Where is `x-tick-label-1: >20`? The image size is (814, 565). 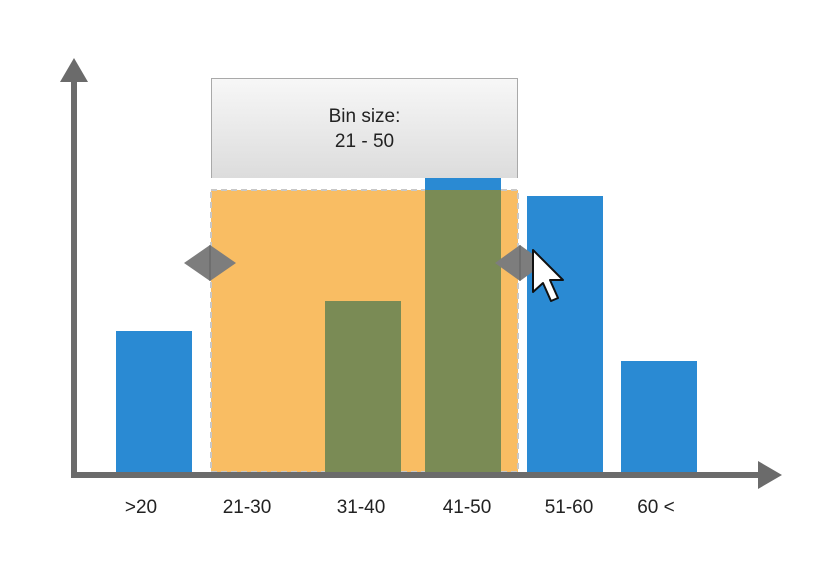
x-tick-label-1: >20 is located at coordinates (141, 507).